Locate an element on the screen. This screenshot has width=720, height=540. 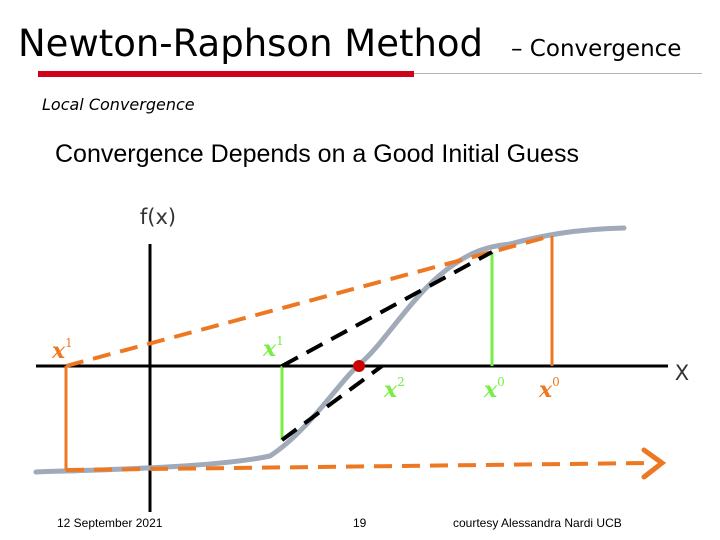
label-x2: x2 is located at coordinates (394, 389).